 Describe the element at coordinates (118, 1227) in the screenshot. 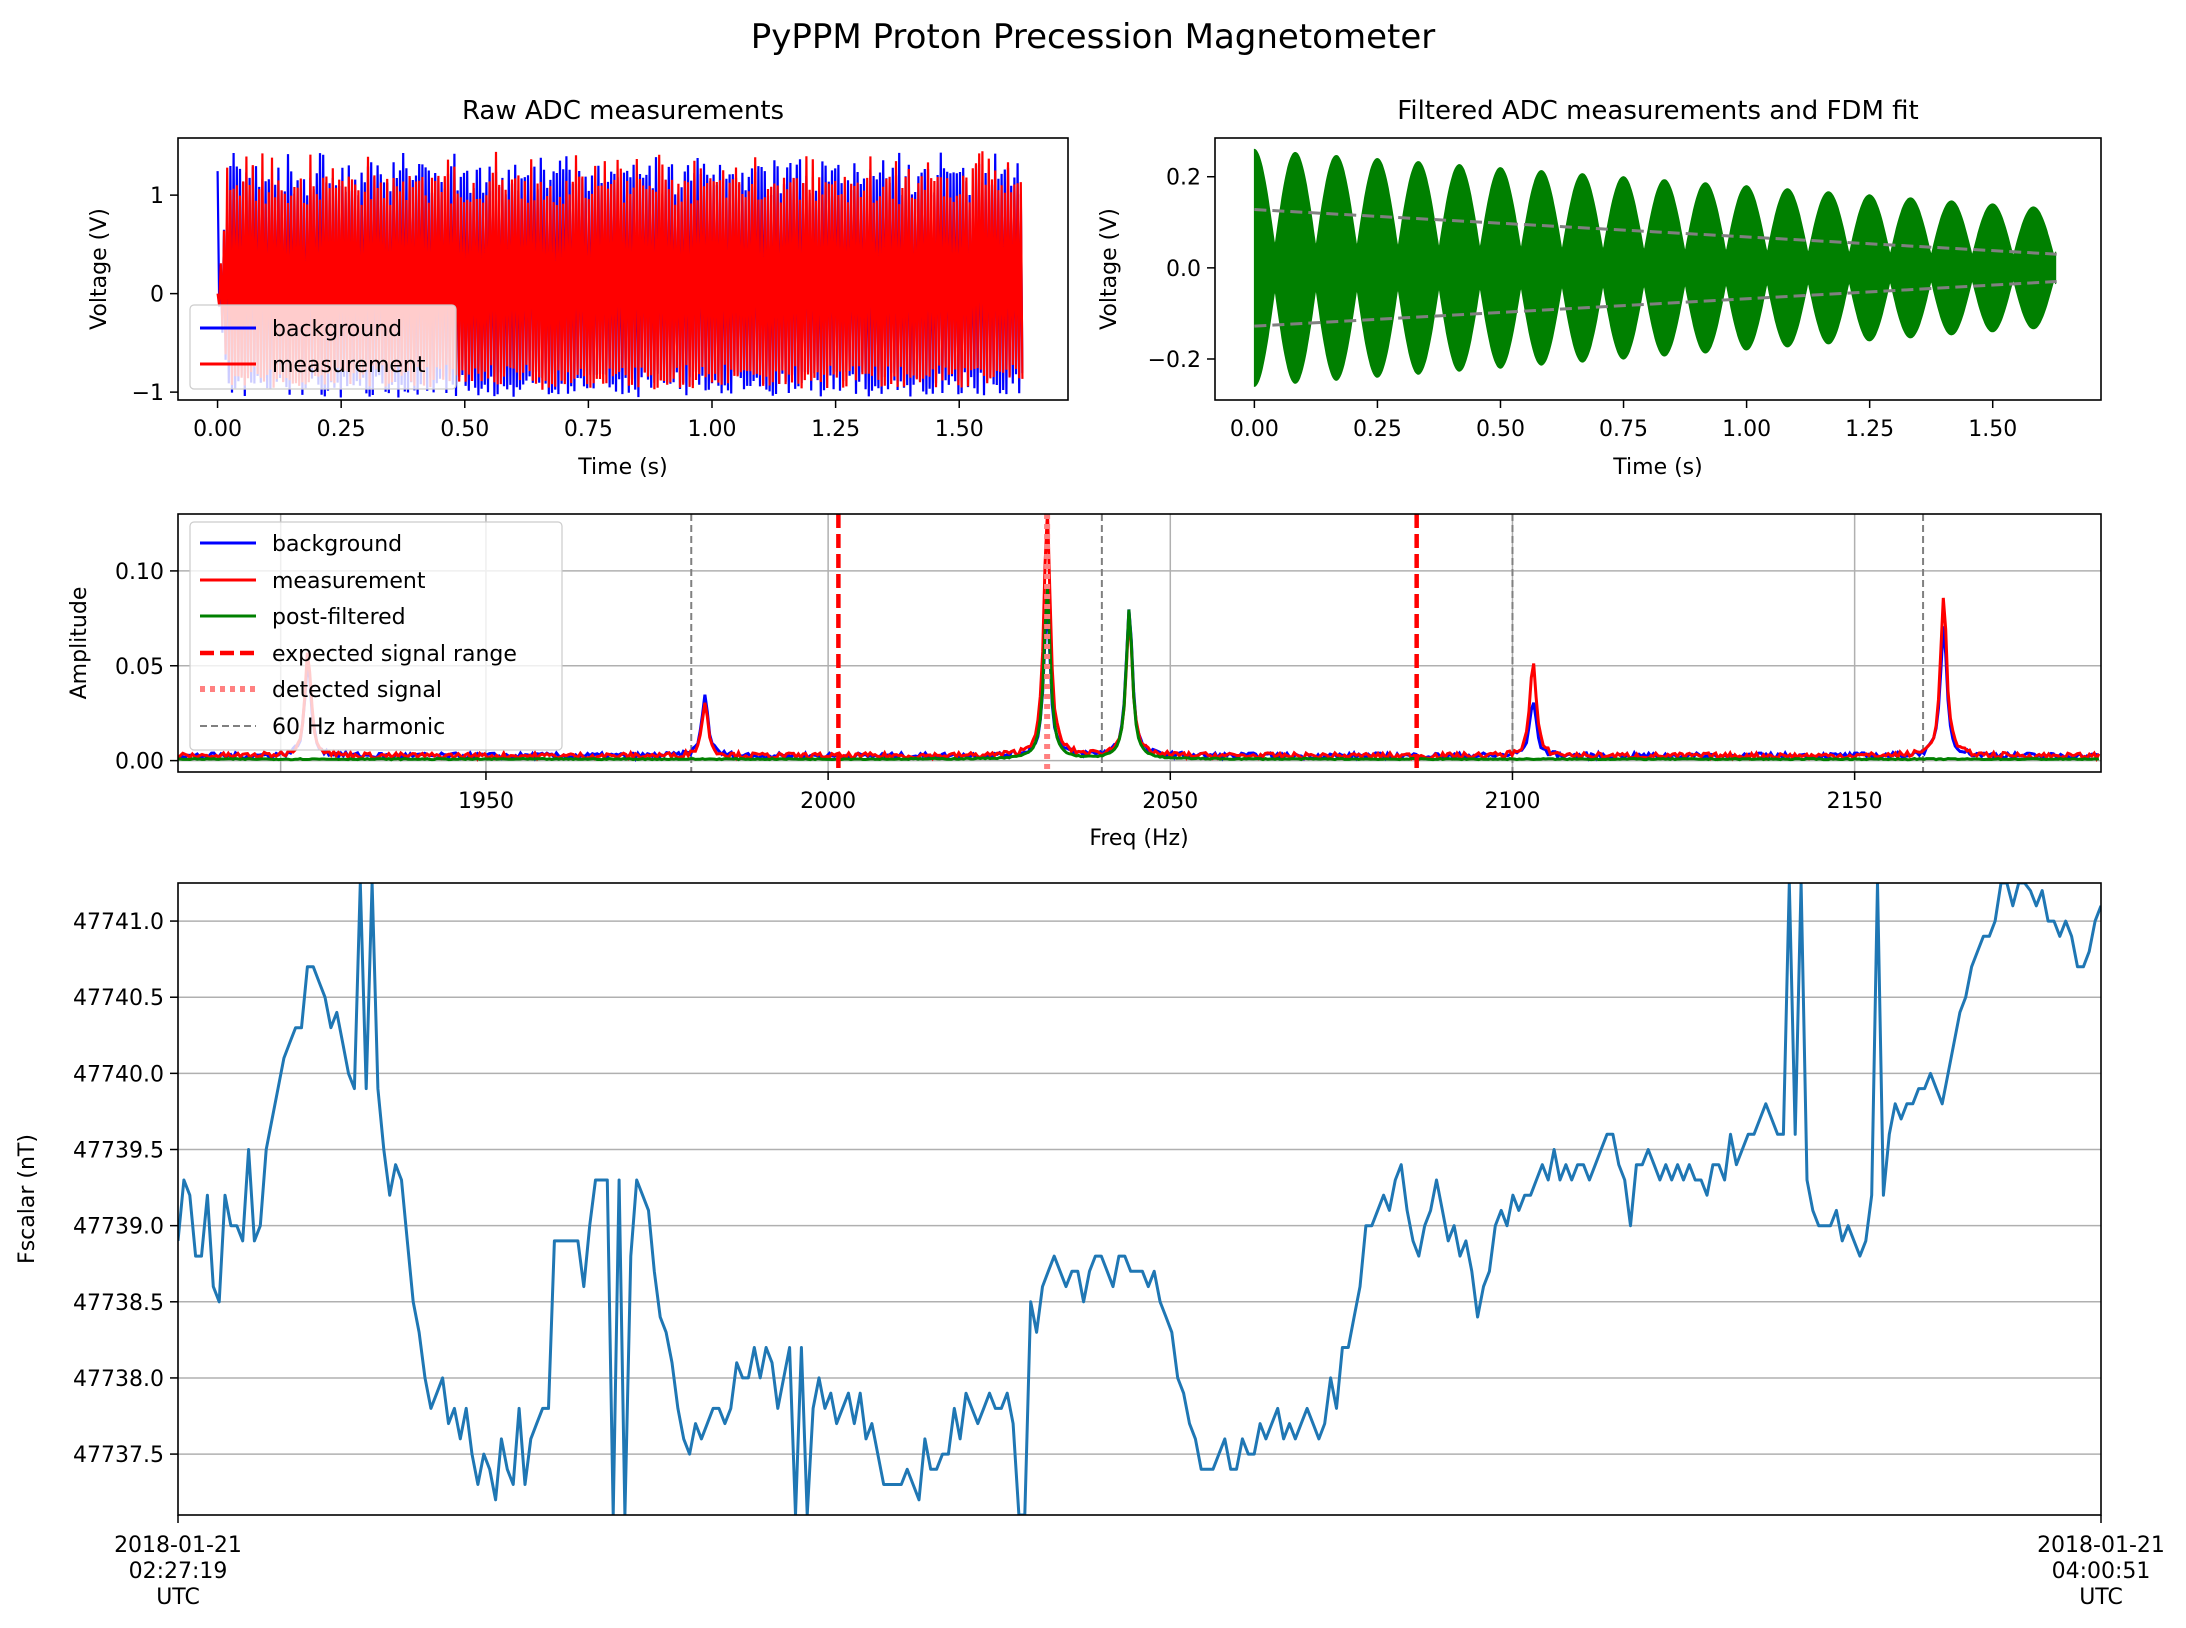

I see `fscalar-ytick-label: 47739.0` at that location.